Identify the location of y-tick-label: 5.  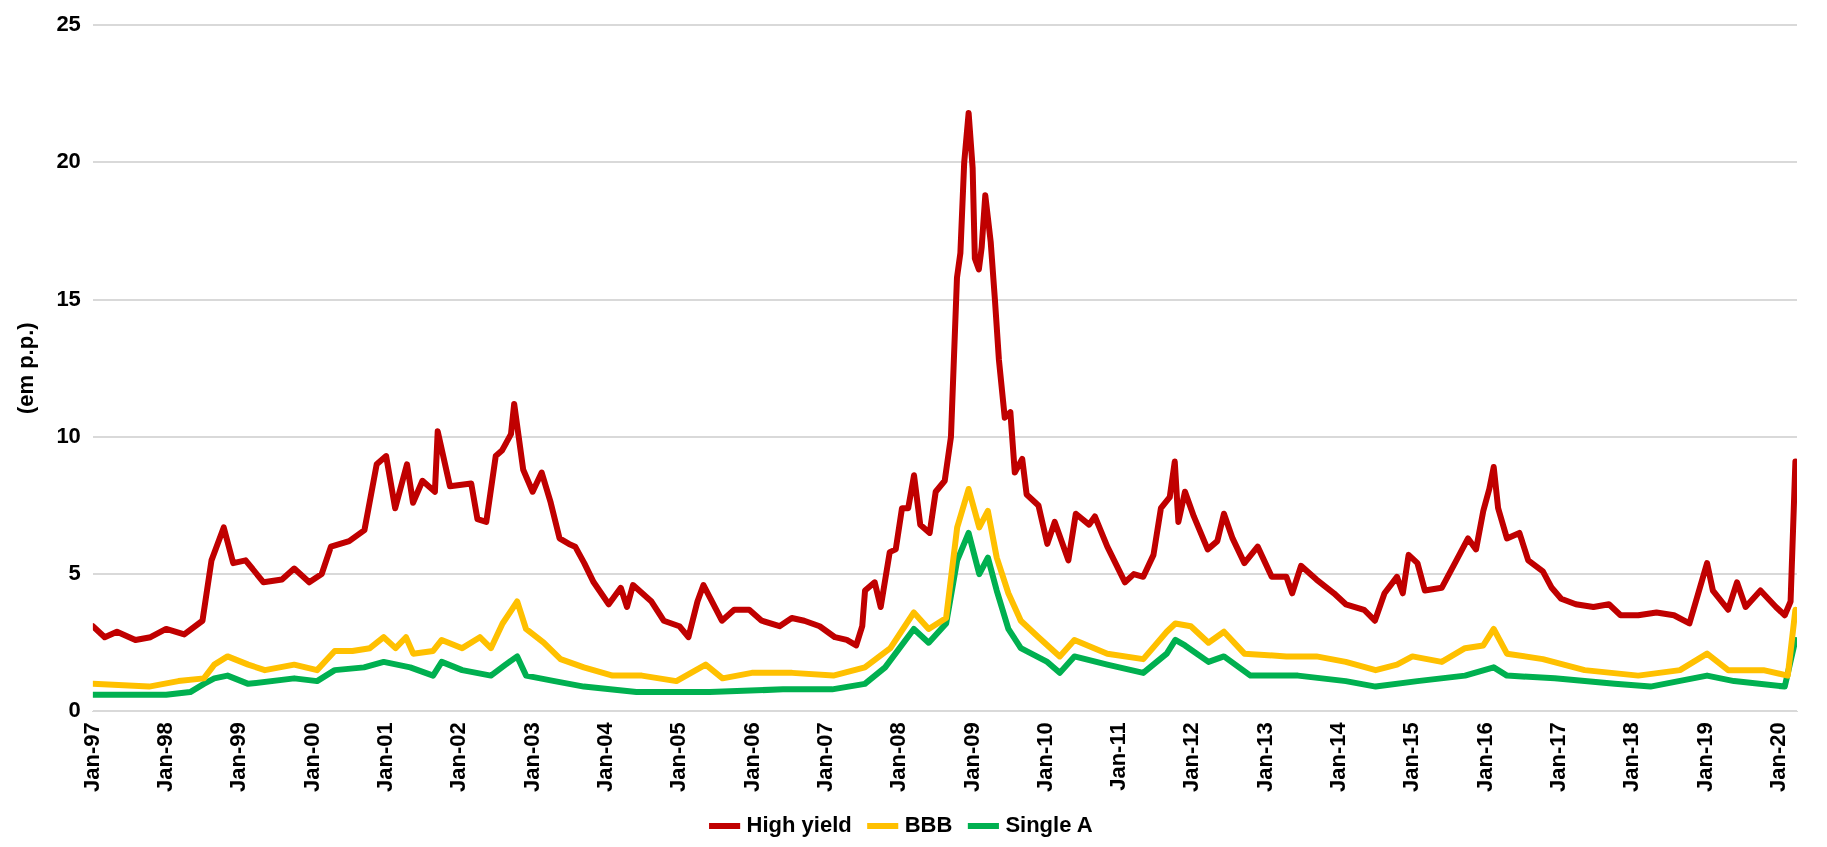
(74, 573).